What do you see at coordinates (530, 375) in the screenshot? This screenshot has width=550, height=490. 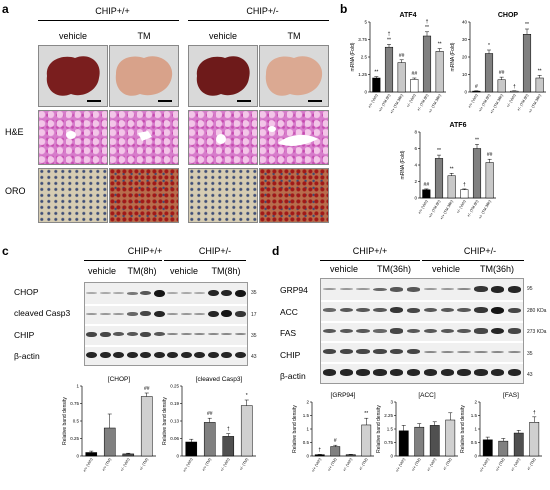 I see `mw-marker: 43` at bounding box center [530, 375].